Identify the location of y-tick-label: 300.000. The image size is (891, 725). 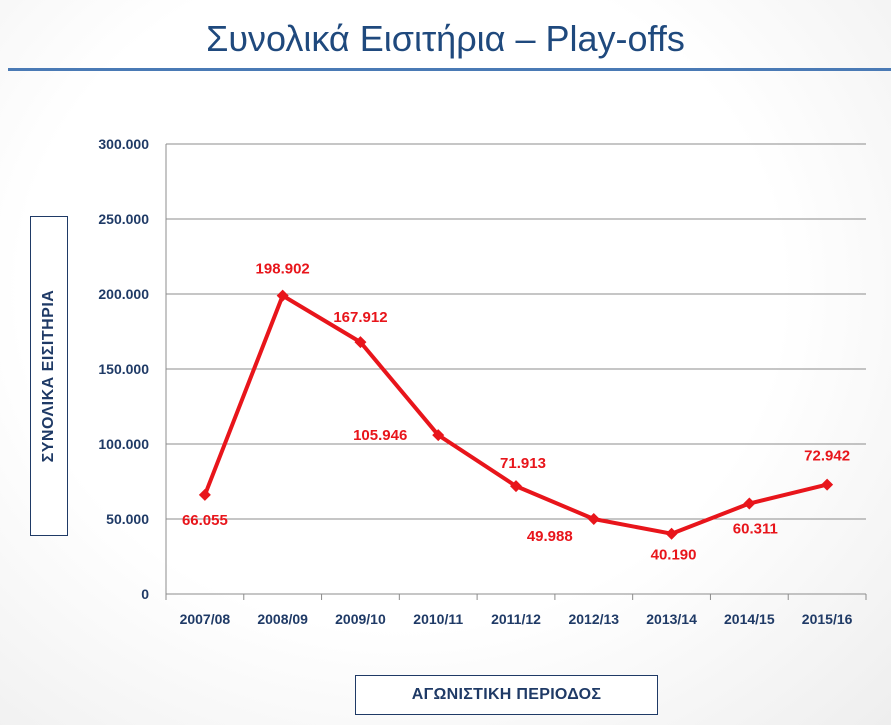
(123, 144).